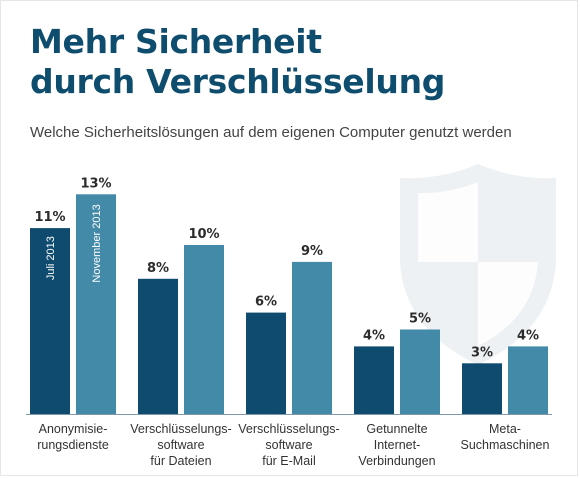 This screenshot has width=580, height=478. What do you see at coordinates (238, 81) in the screenshot?
I see `title-line-2: durch Verschlüsselung` at bounding box center [238, 81].